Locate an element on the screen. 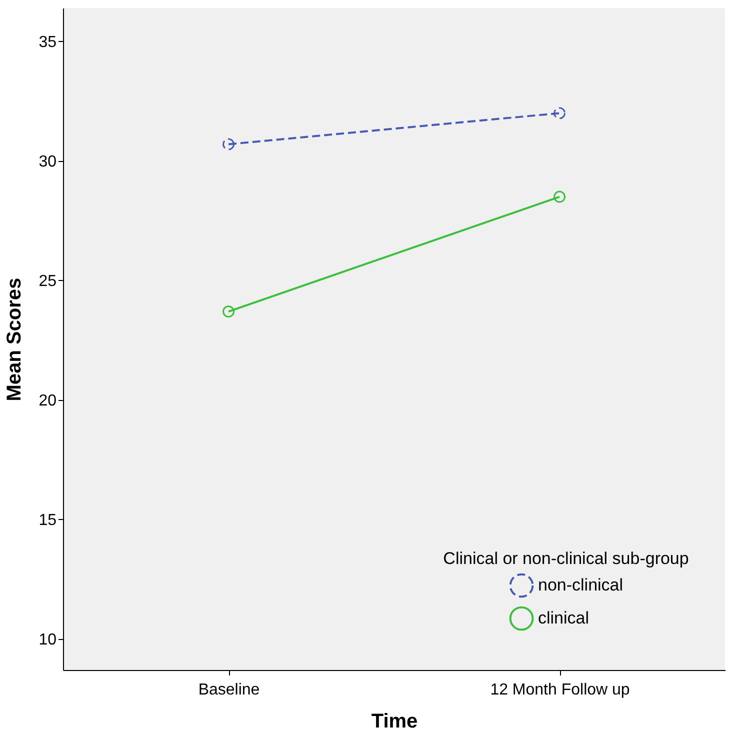 The image size is (747, 756). y-axis-title: Mean Scores is located at coordinates (15, 340).